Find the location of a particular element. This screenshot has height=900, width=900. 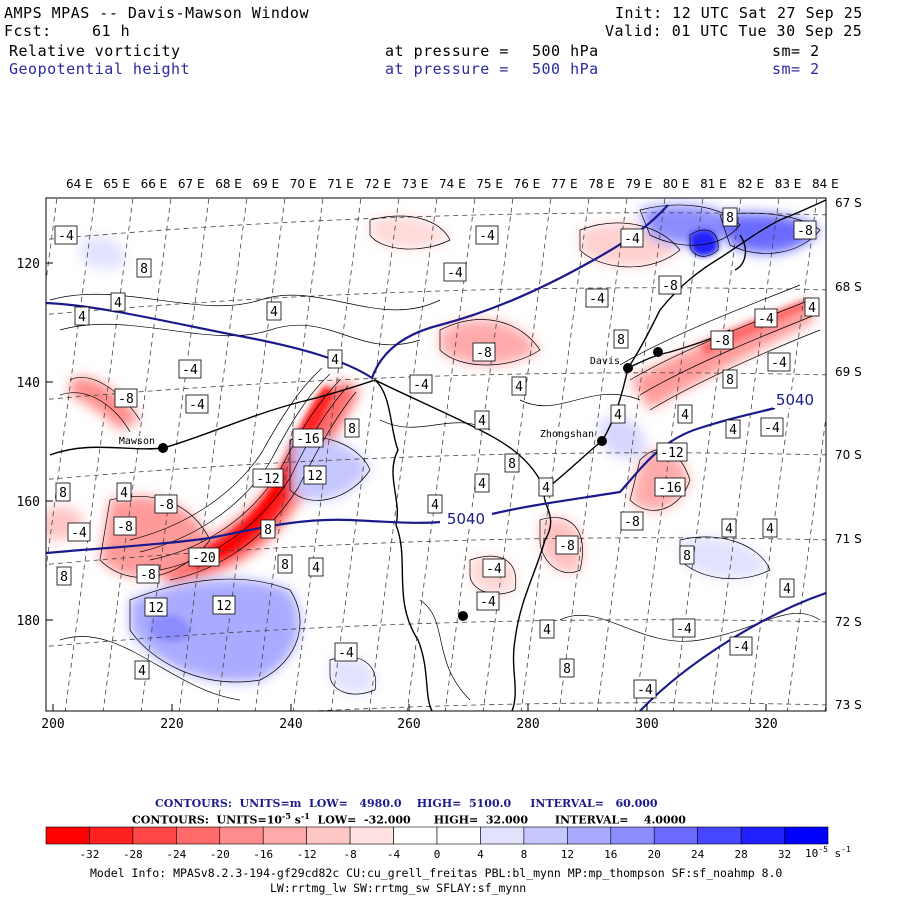

contour-label: 8 is located at coordinates (352, 429).